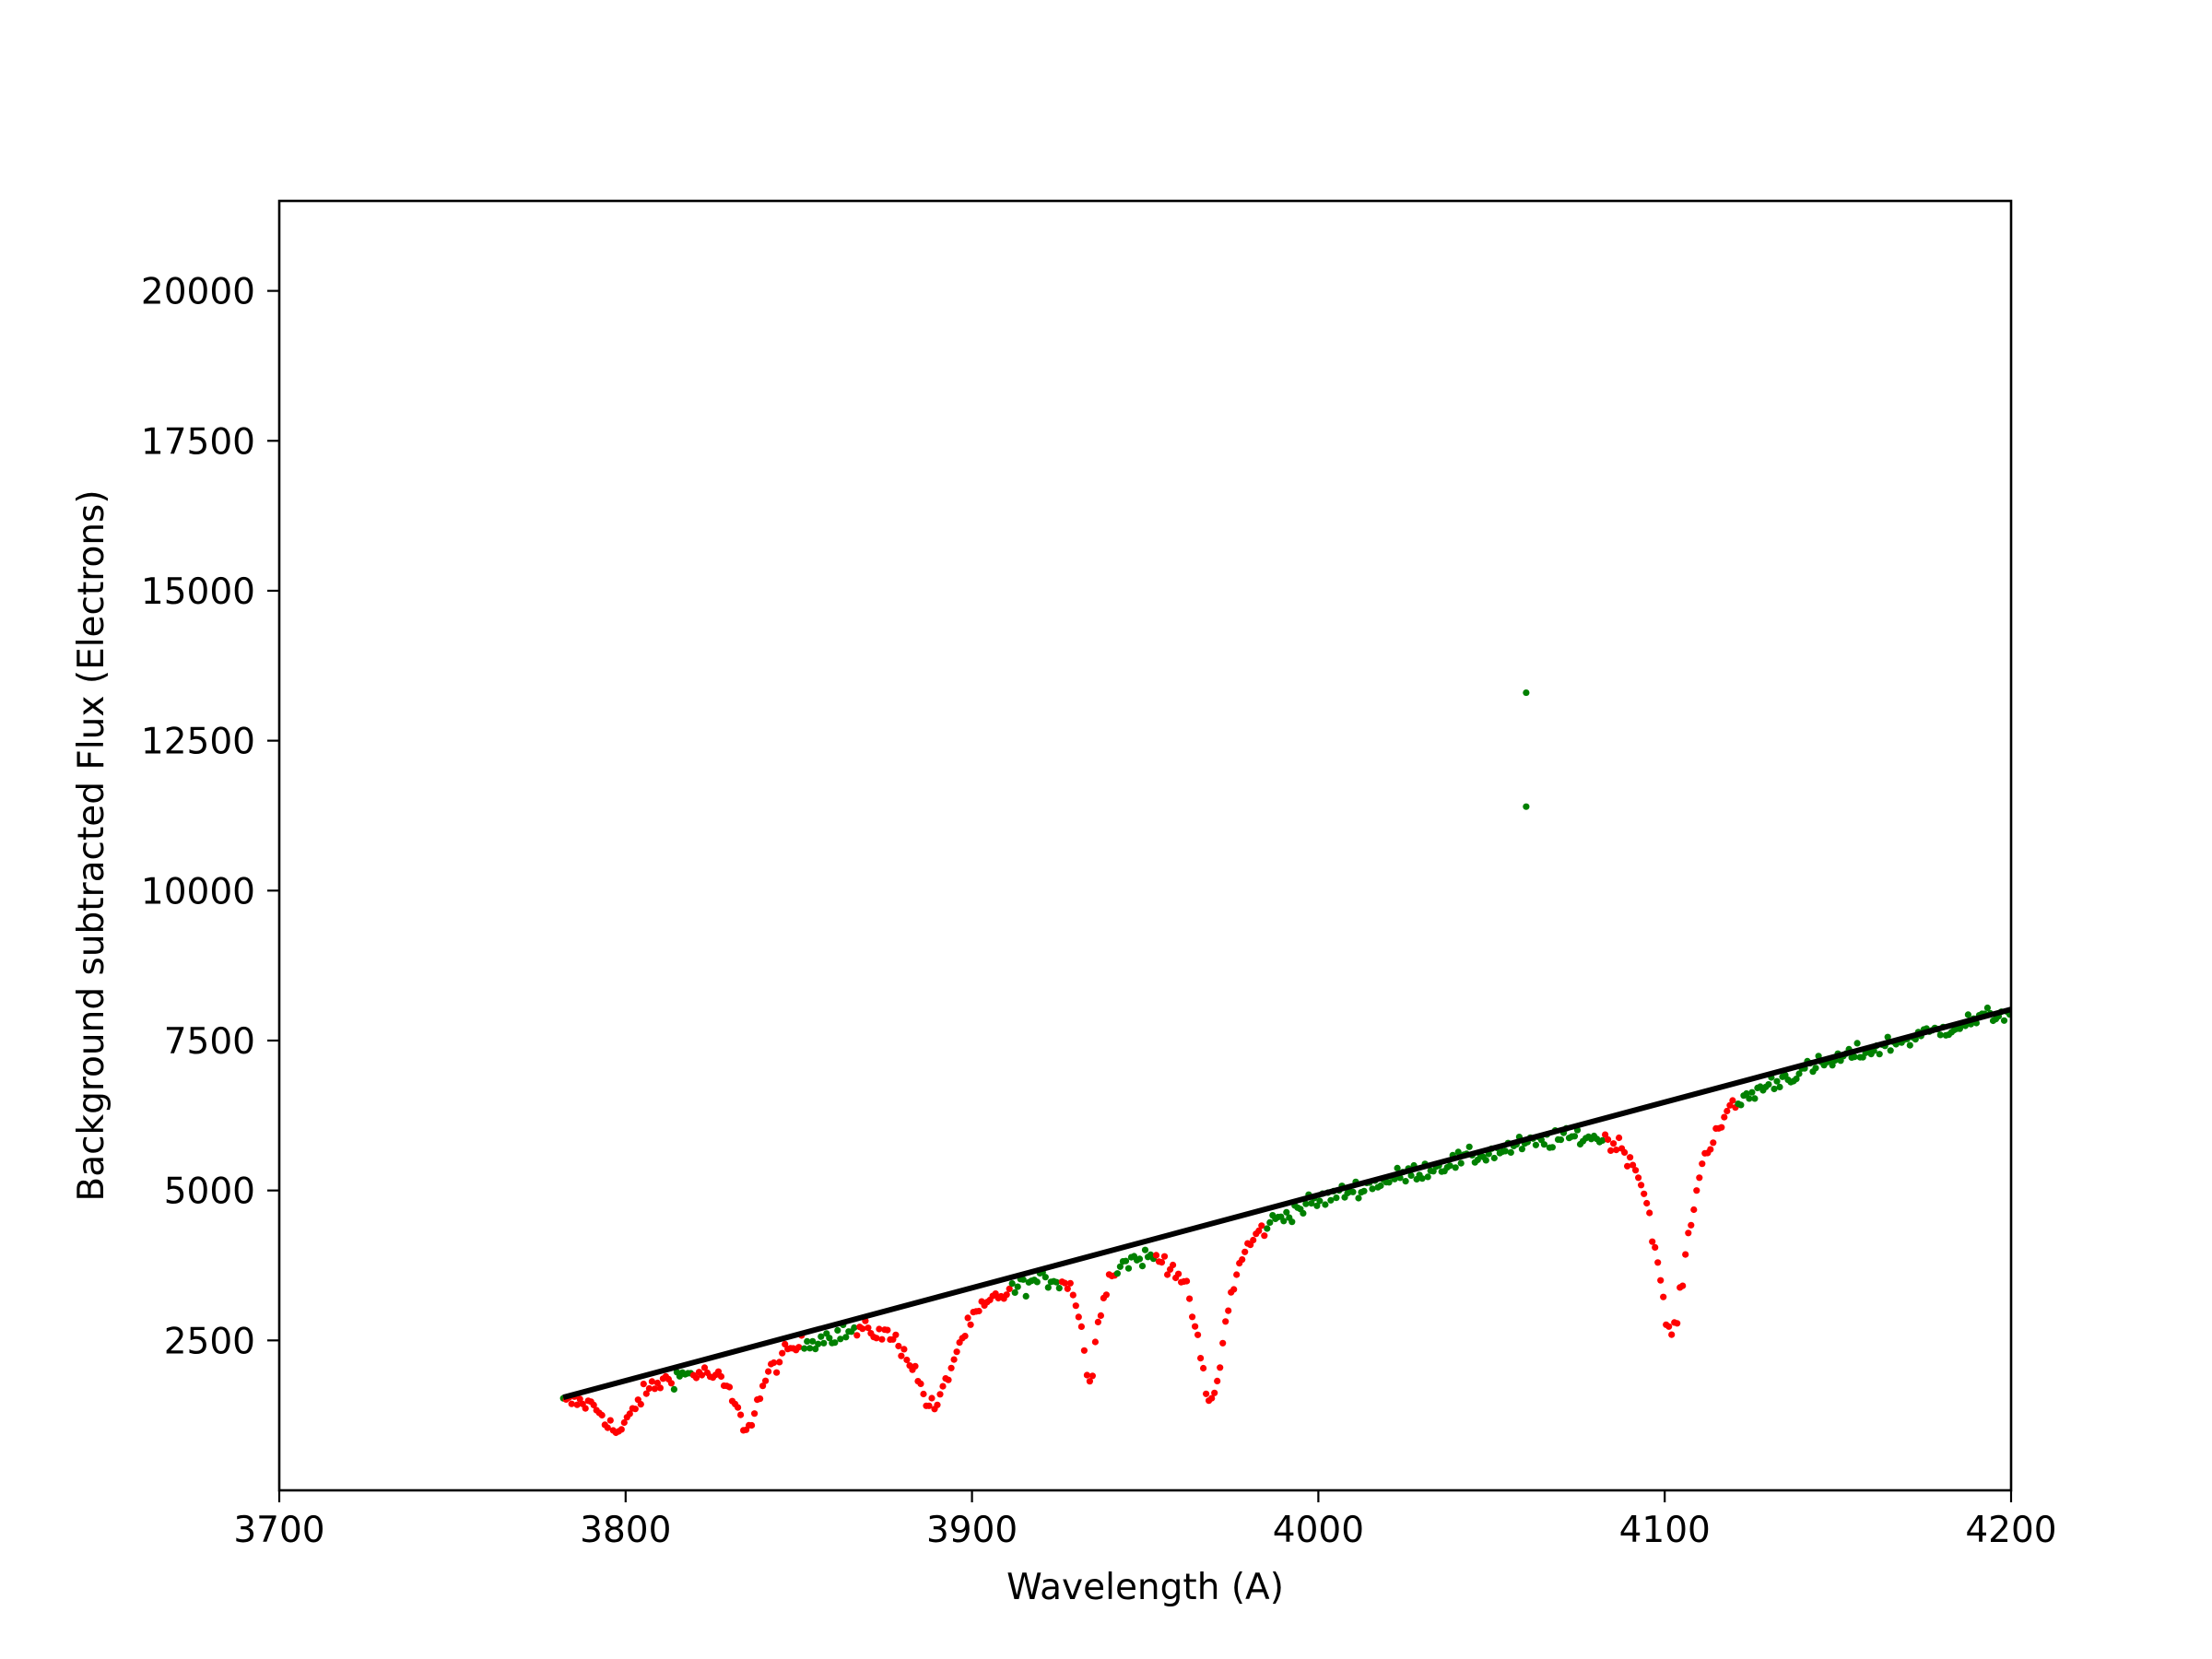 This screenshot has width=2212, height=1659. Describe the element at coordinates (209, 1192) in the screenshot. I see `y-tick-label: 5000` at that location.